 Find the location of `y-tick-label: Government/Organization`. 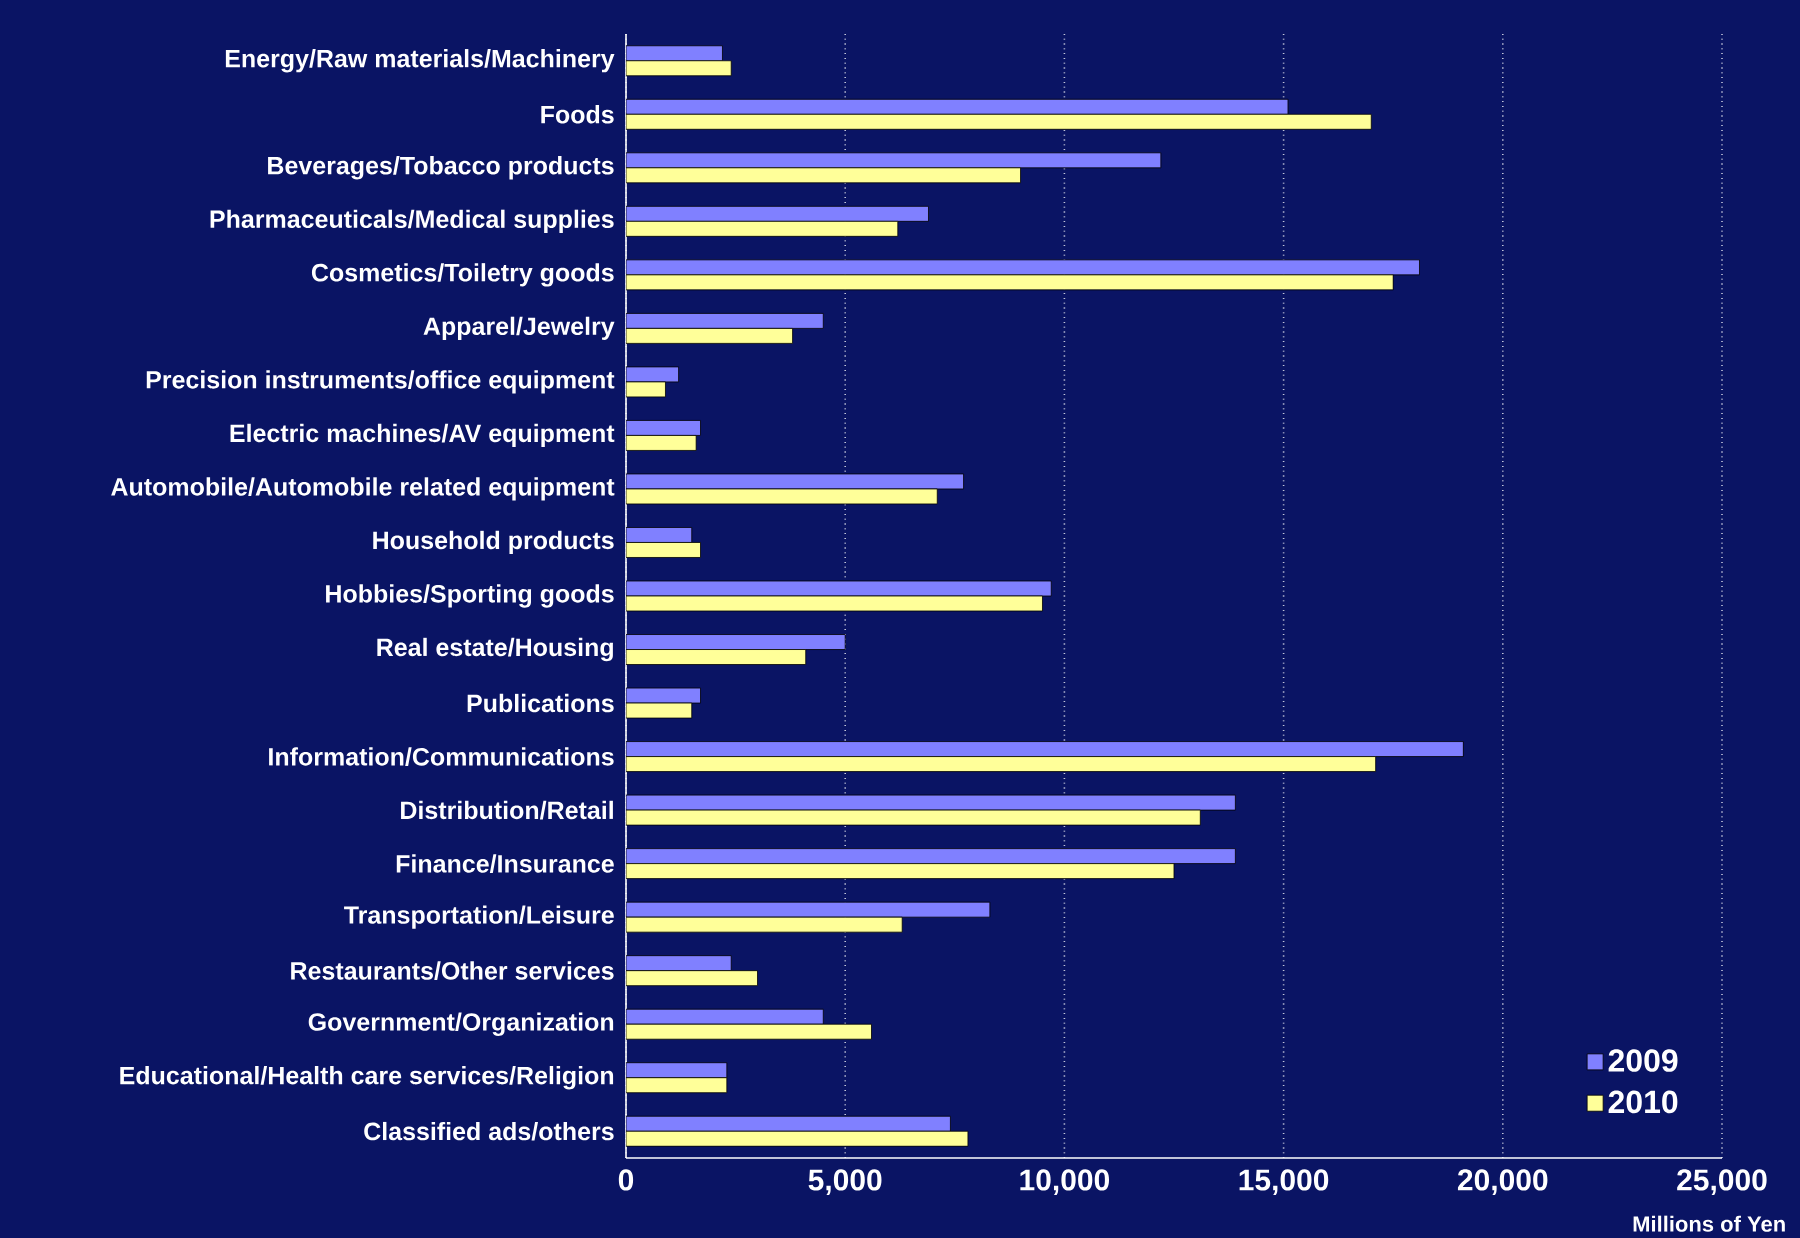

y-tick-label: Government/Organization is located at coordinates (461, 1024).